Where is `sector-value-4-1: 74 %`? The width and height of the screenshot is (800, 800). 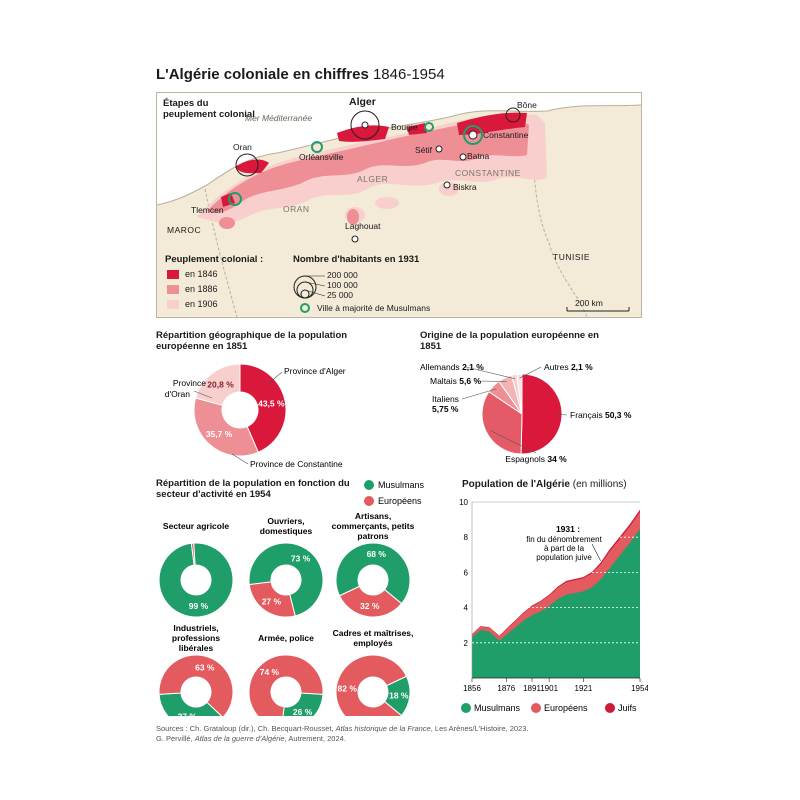 sector-value-4-1: 74 % is located at coordinates (270, 672).